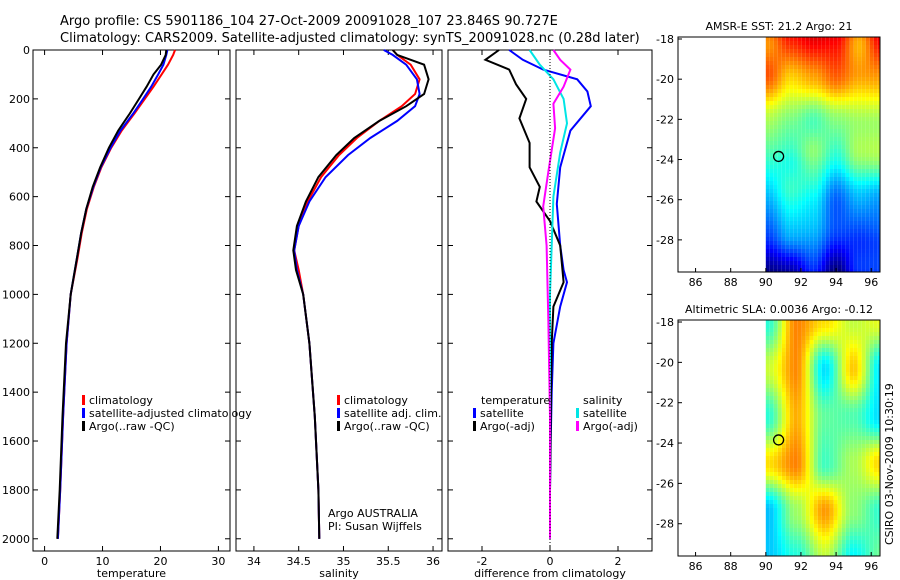 The image size is (900, 580). I want to click on sst_map-heatmap-cells, so click(822, 154).